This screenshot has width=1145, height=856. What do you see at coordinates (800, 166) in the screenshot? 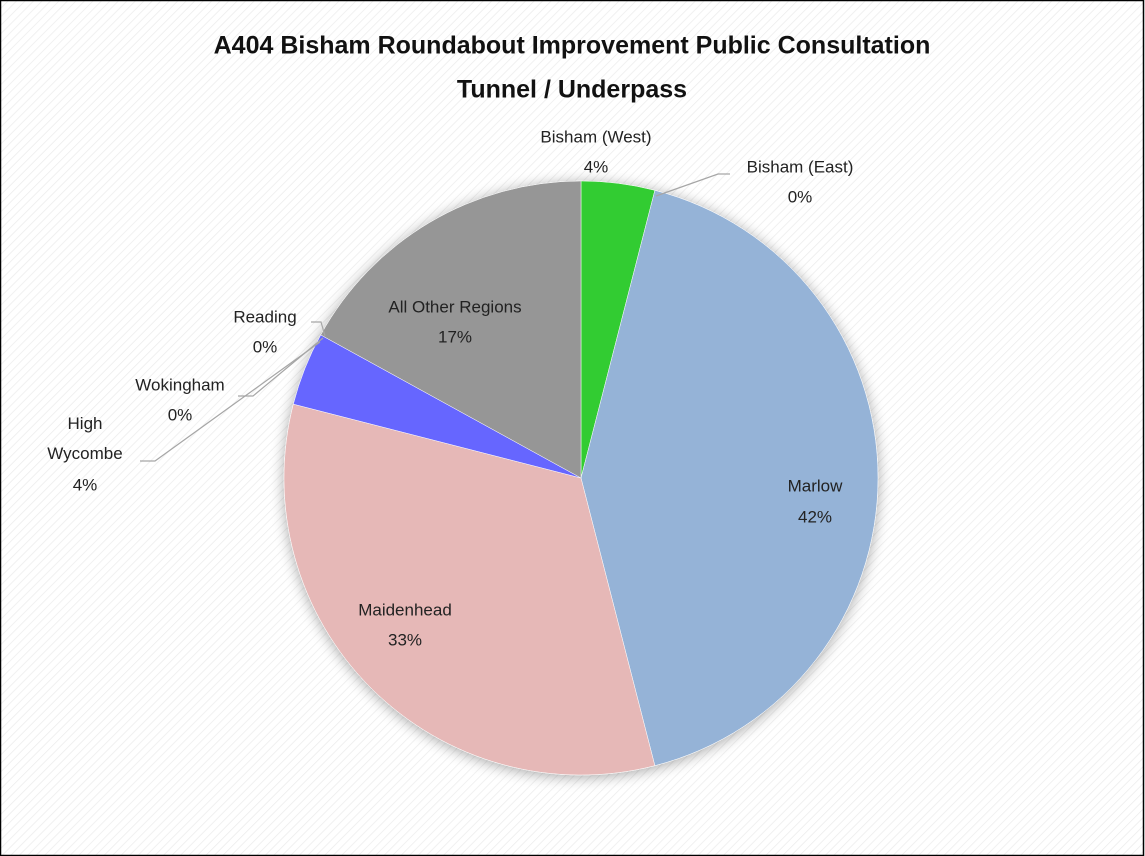
I see `slice-label: Bisham (East)` at bounding box center [800, 166].